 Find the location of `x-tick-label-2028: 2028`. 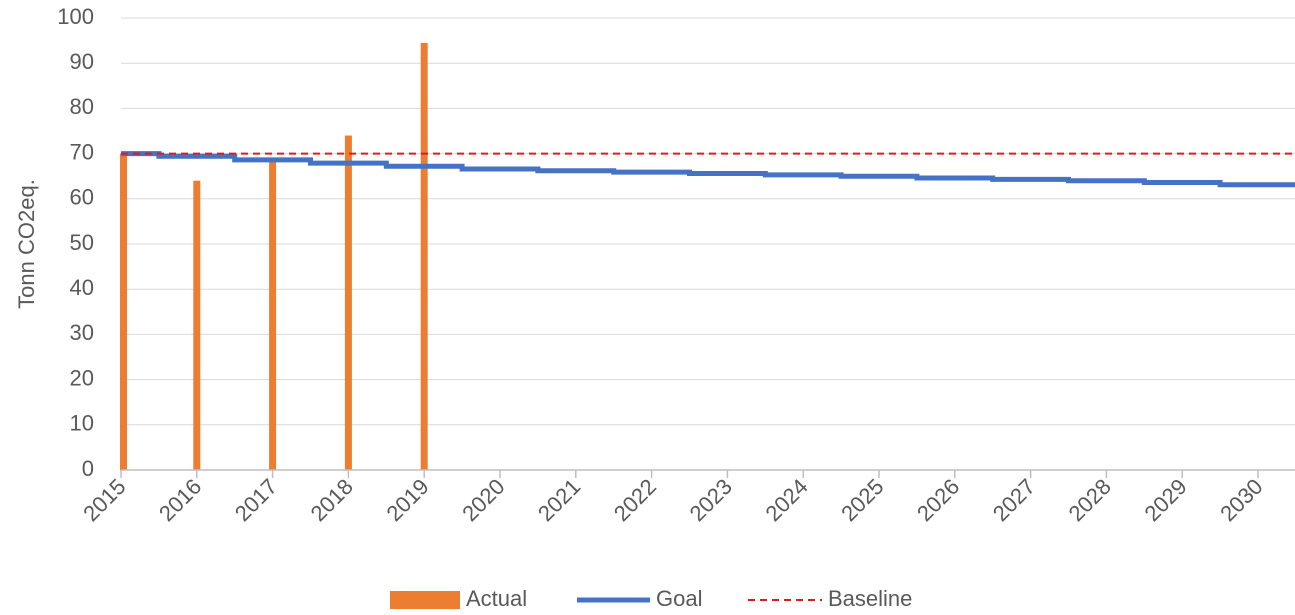

x-tick-label-2028: 2028 is located at coordinates (1090, 500).